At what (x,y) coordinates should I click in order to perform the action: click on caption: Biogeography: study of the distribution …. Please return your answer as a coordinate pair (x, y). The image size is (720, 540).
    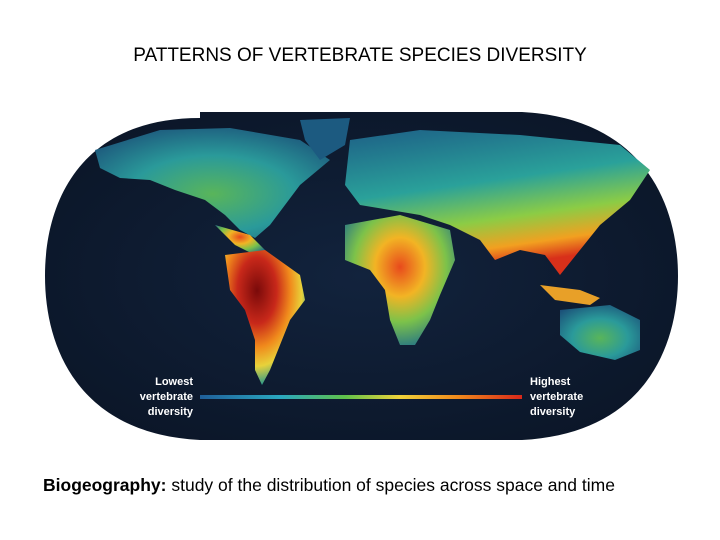
    Looking at the image, I should click on (363, 485).